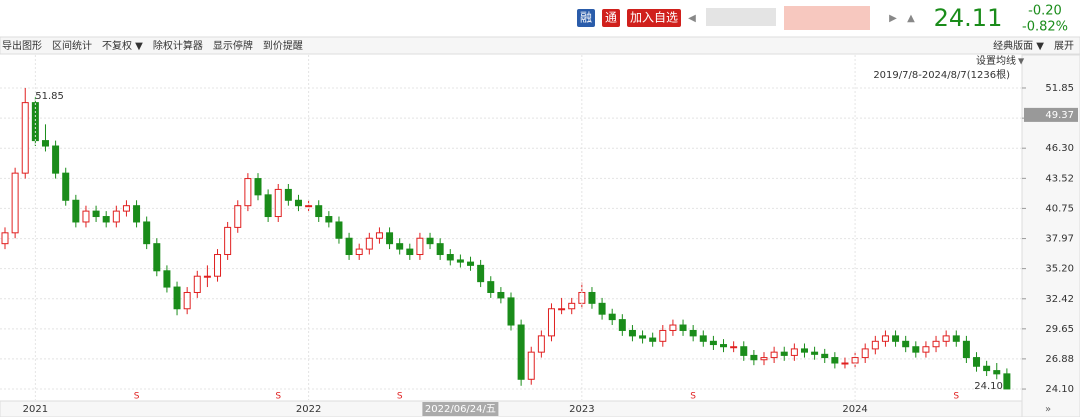 This screenshot has width=1080, height=417. Describe the element at coordinates (1059, 115) in the screenshot. I see `crosshair-y-label: 49.37` at that location.